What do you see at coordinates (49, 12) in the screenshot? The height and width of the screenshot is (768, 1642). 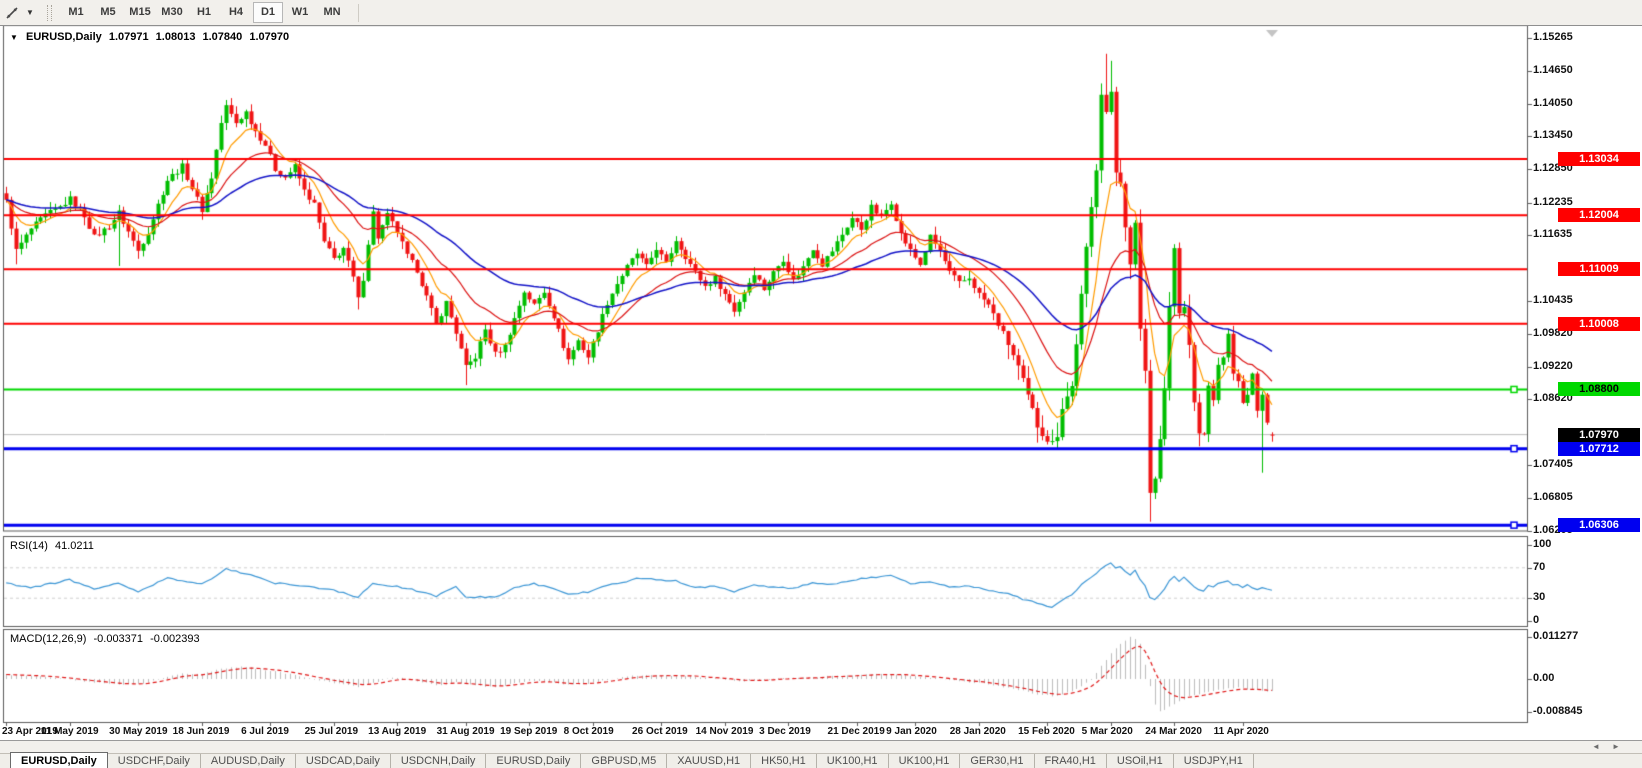 I see `toolbar-grip` at bounding box center [49, 12].